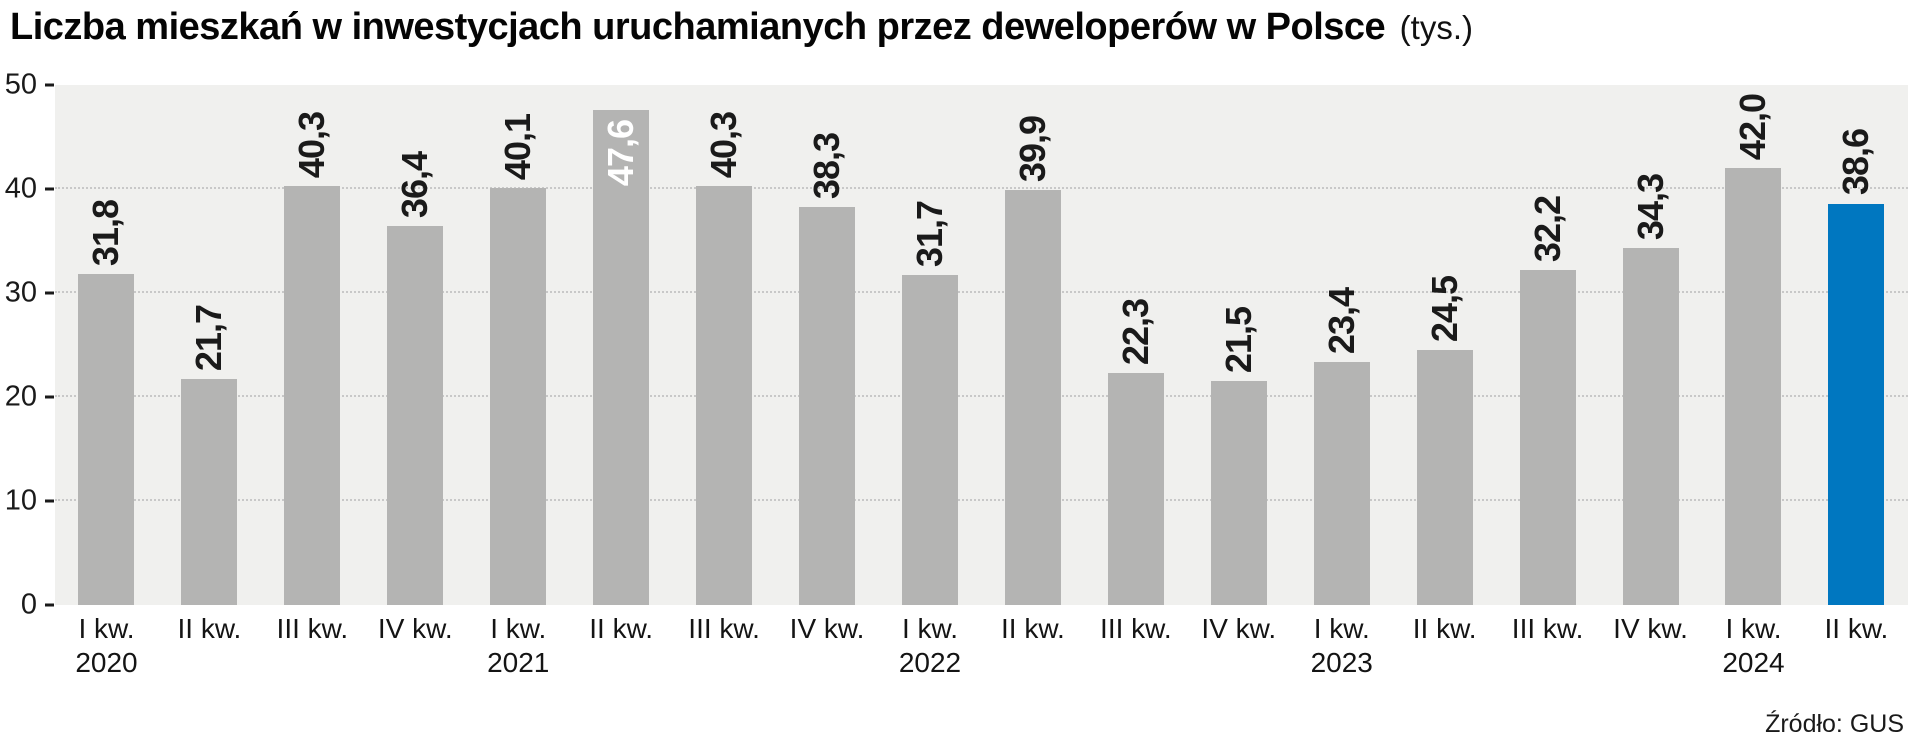  I want to click on x-year-label: 2023, so click(1341, 662).